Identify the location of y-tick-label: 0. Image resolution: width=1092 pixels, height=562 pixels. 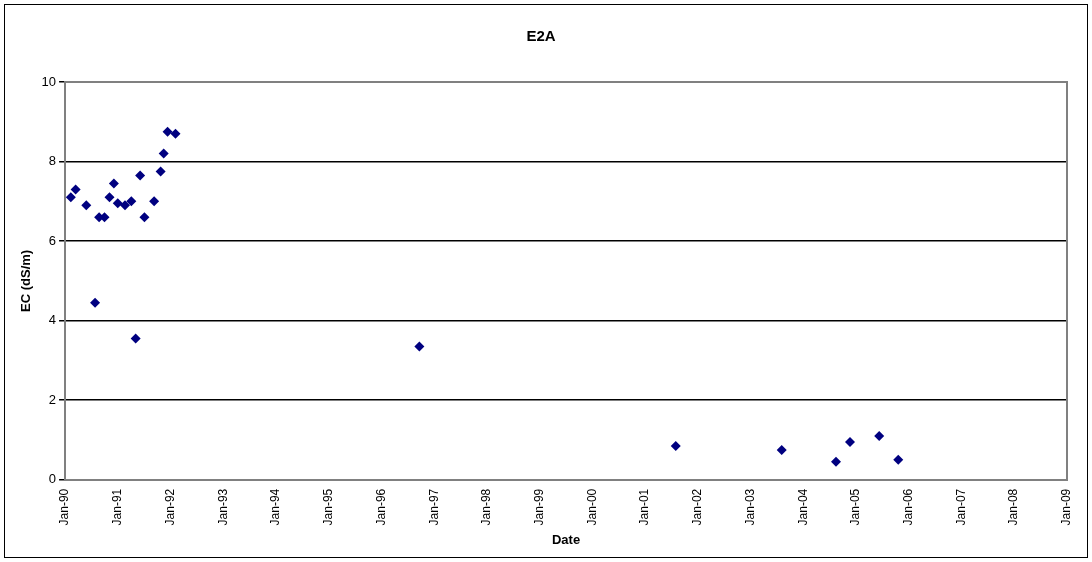
(52, 479).